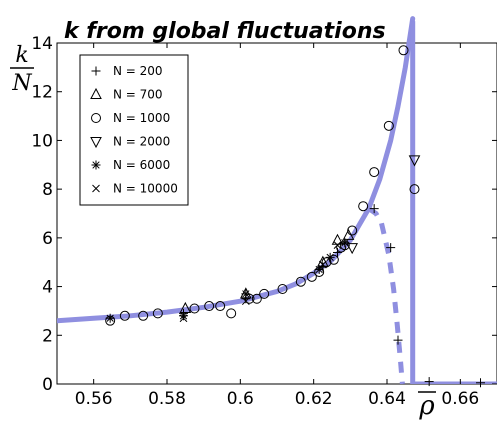 This screenshot has width=497, height=422. I want to click on y-tick-label: 10, so click(42, 141).